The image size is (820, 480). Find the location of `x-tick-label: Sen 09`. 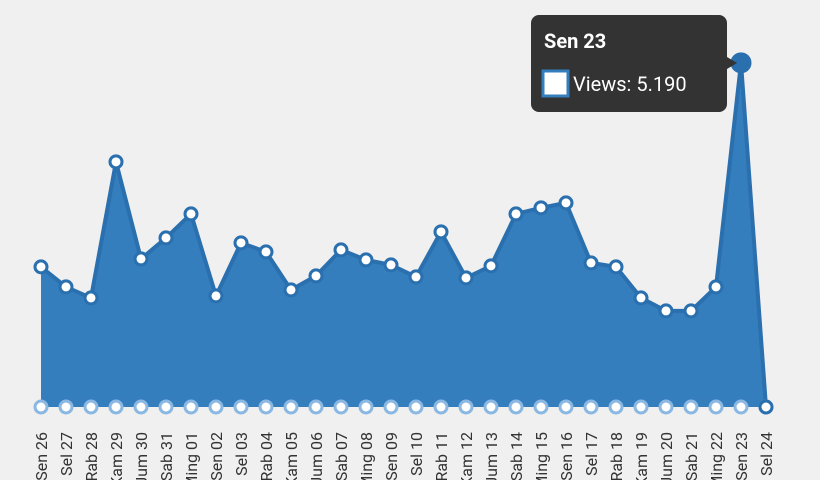

x-tick-label: Sen 09 is located at coordinates (391, 456).